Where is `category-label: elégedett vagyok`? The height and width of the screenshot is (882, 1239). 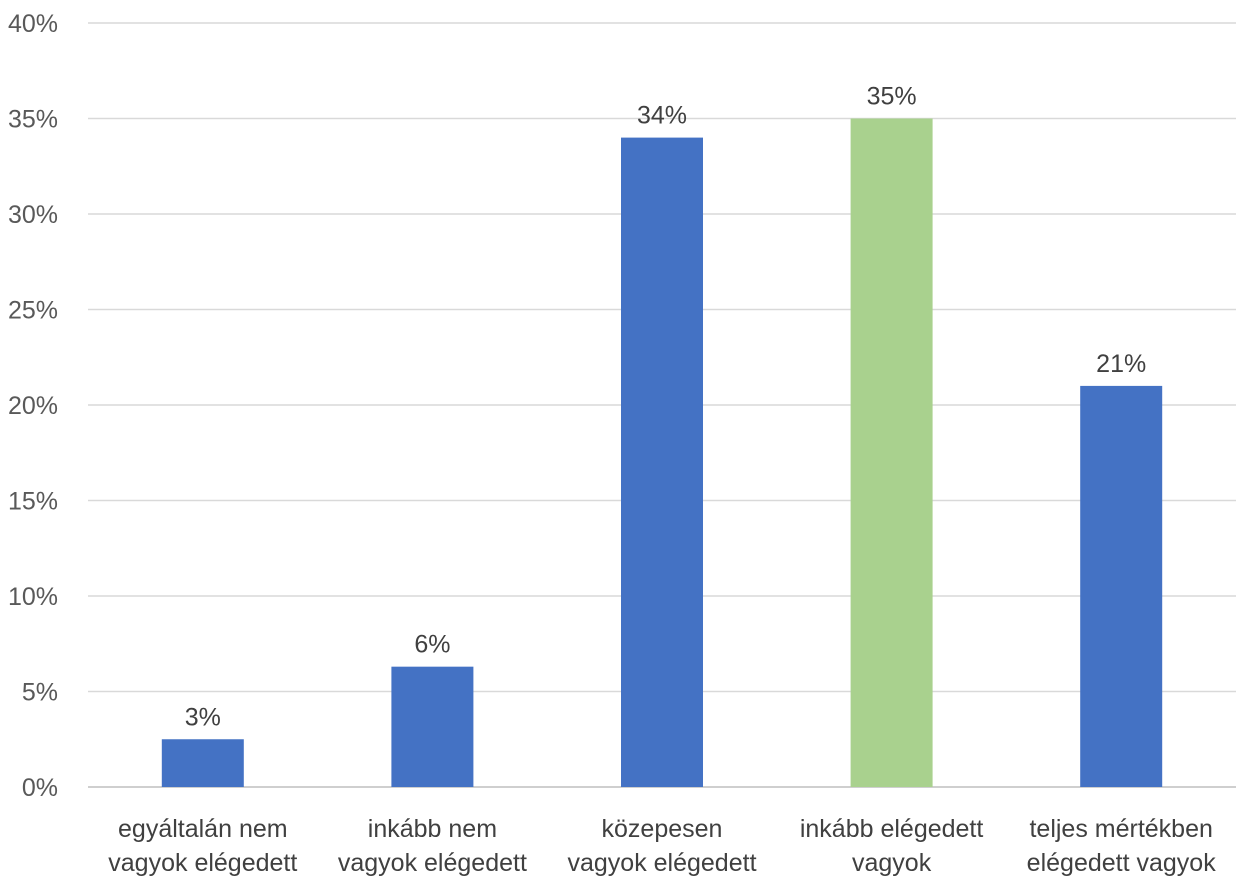 category-label: elégedett vagyok is located at coordinates (1122, 863).